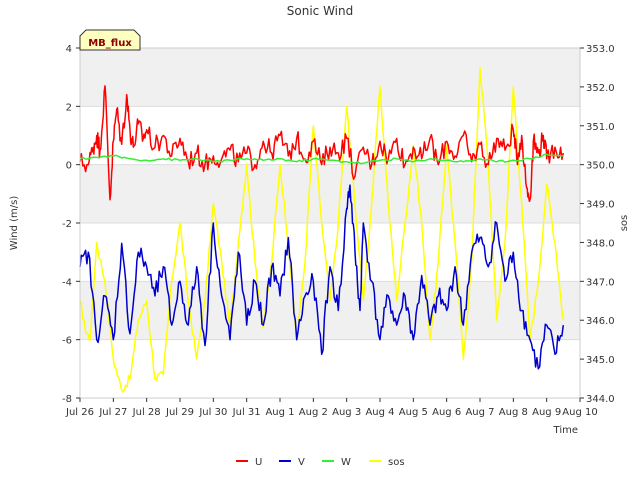 The height and width of the screenshot is (480, 640). What do you see at coordinates (146, 412) in the screenshot?
I see `x-tick-label: Jul 28` at bounding box center [146, 412].